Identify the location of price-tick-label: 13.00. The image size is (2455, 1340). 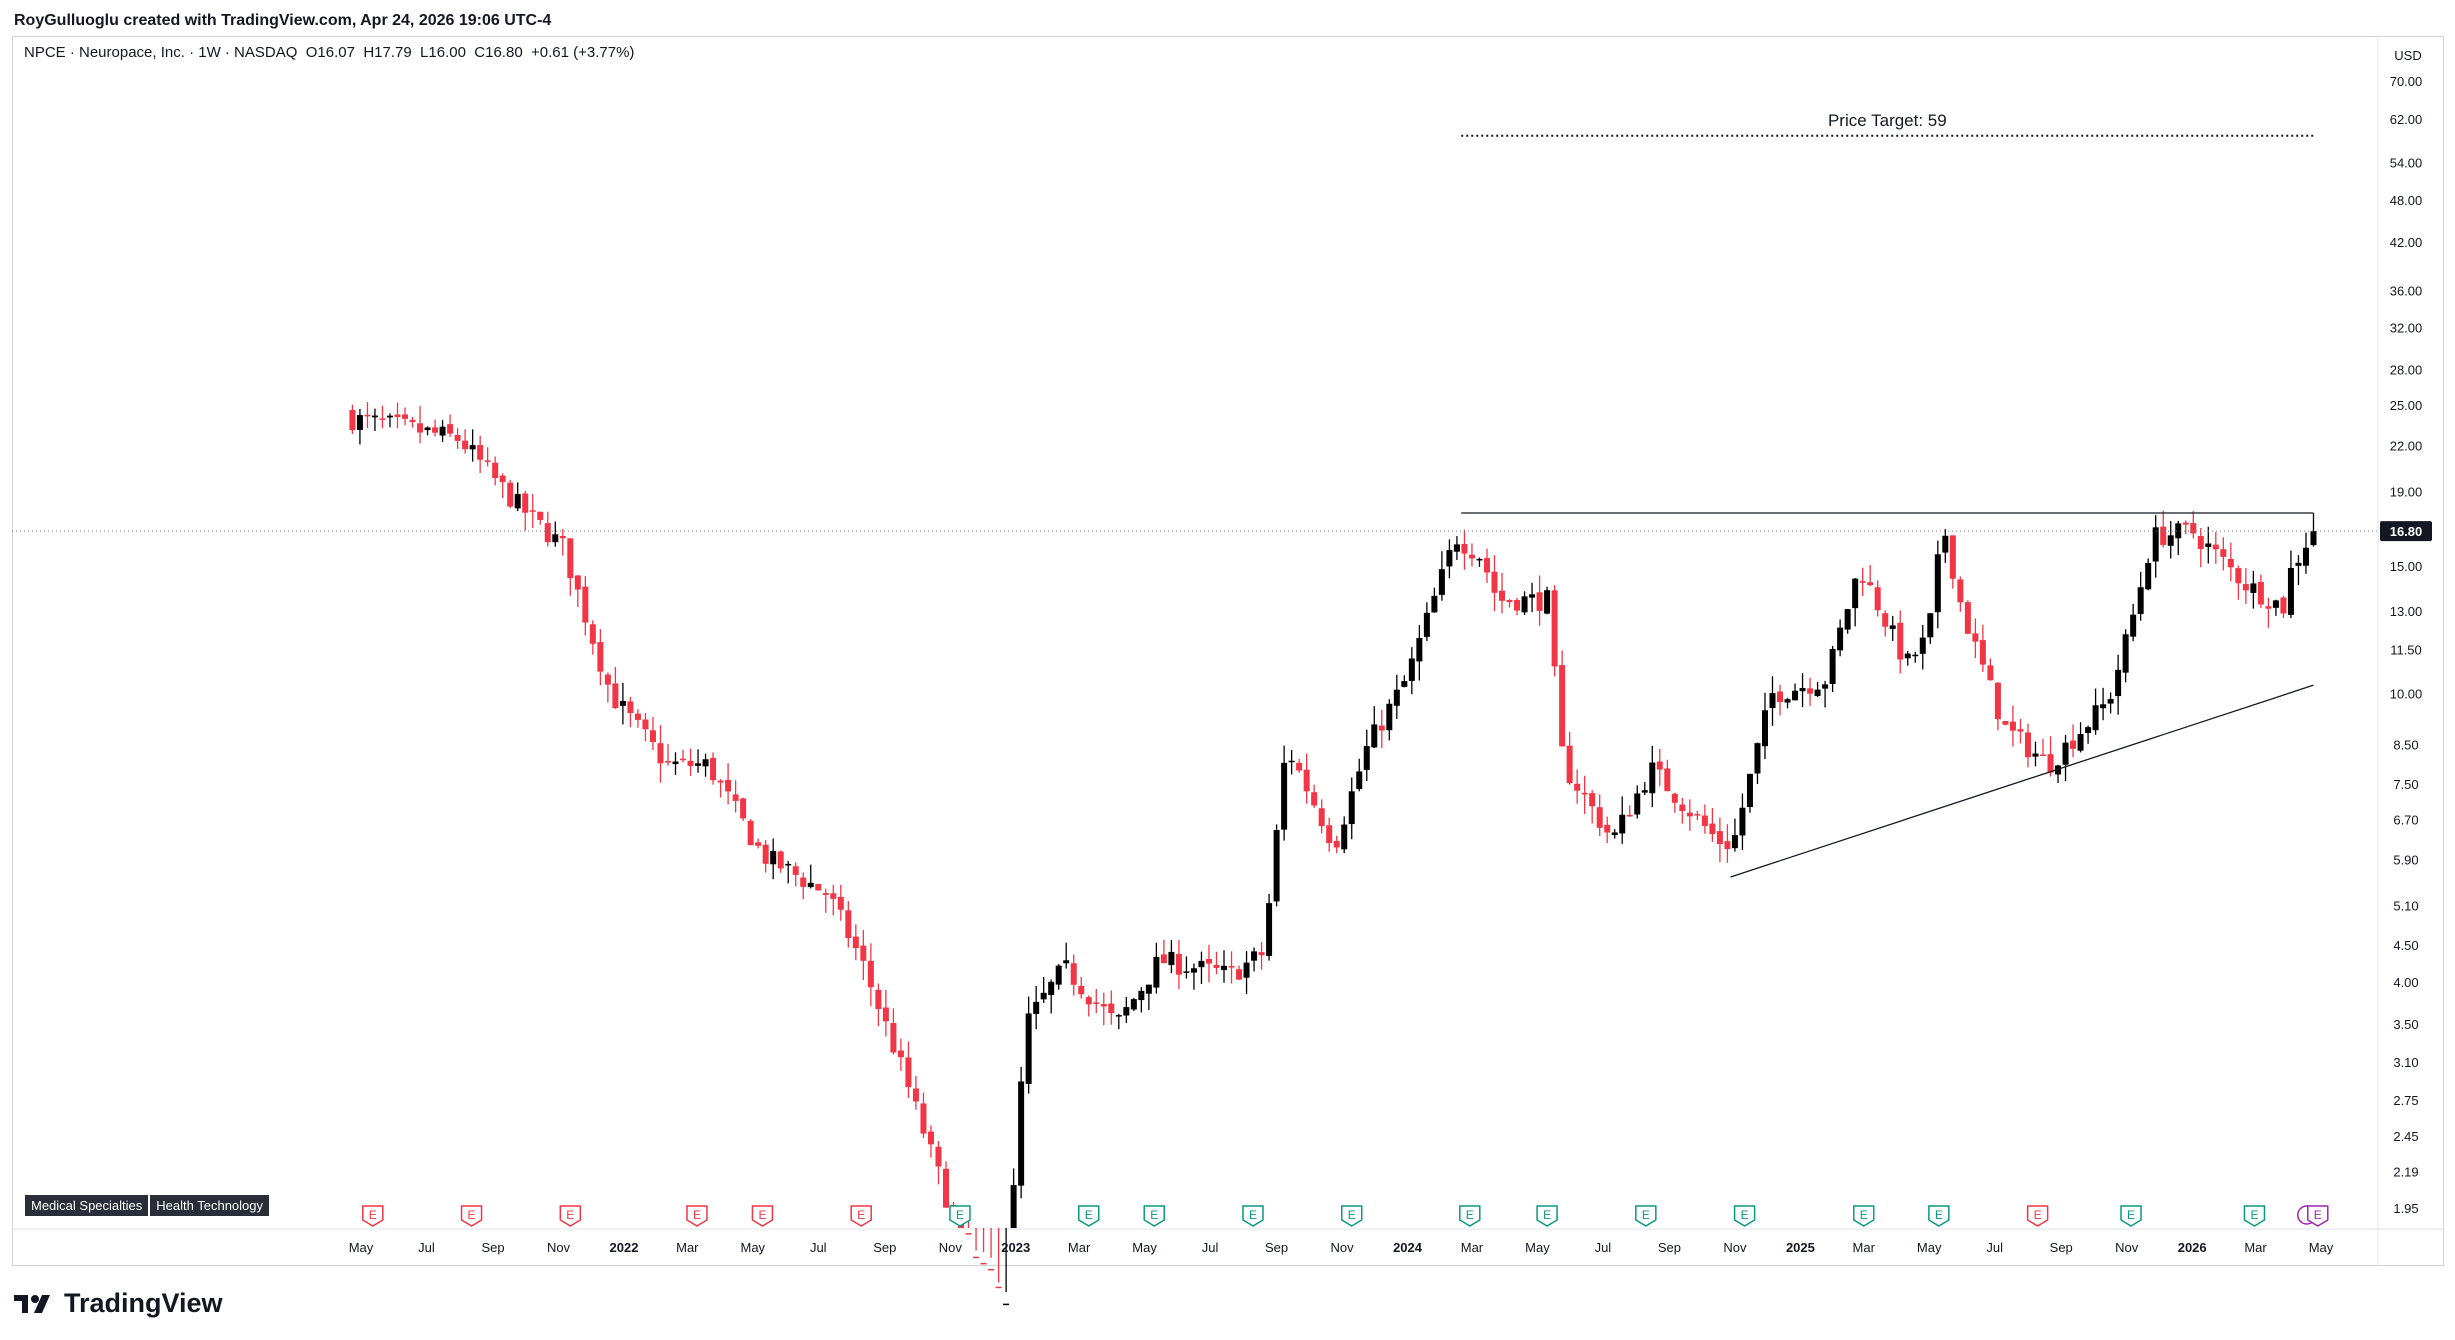
(2406, 611).